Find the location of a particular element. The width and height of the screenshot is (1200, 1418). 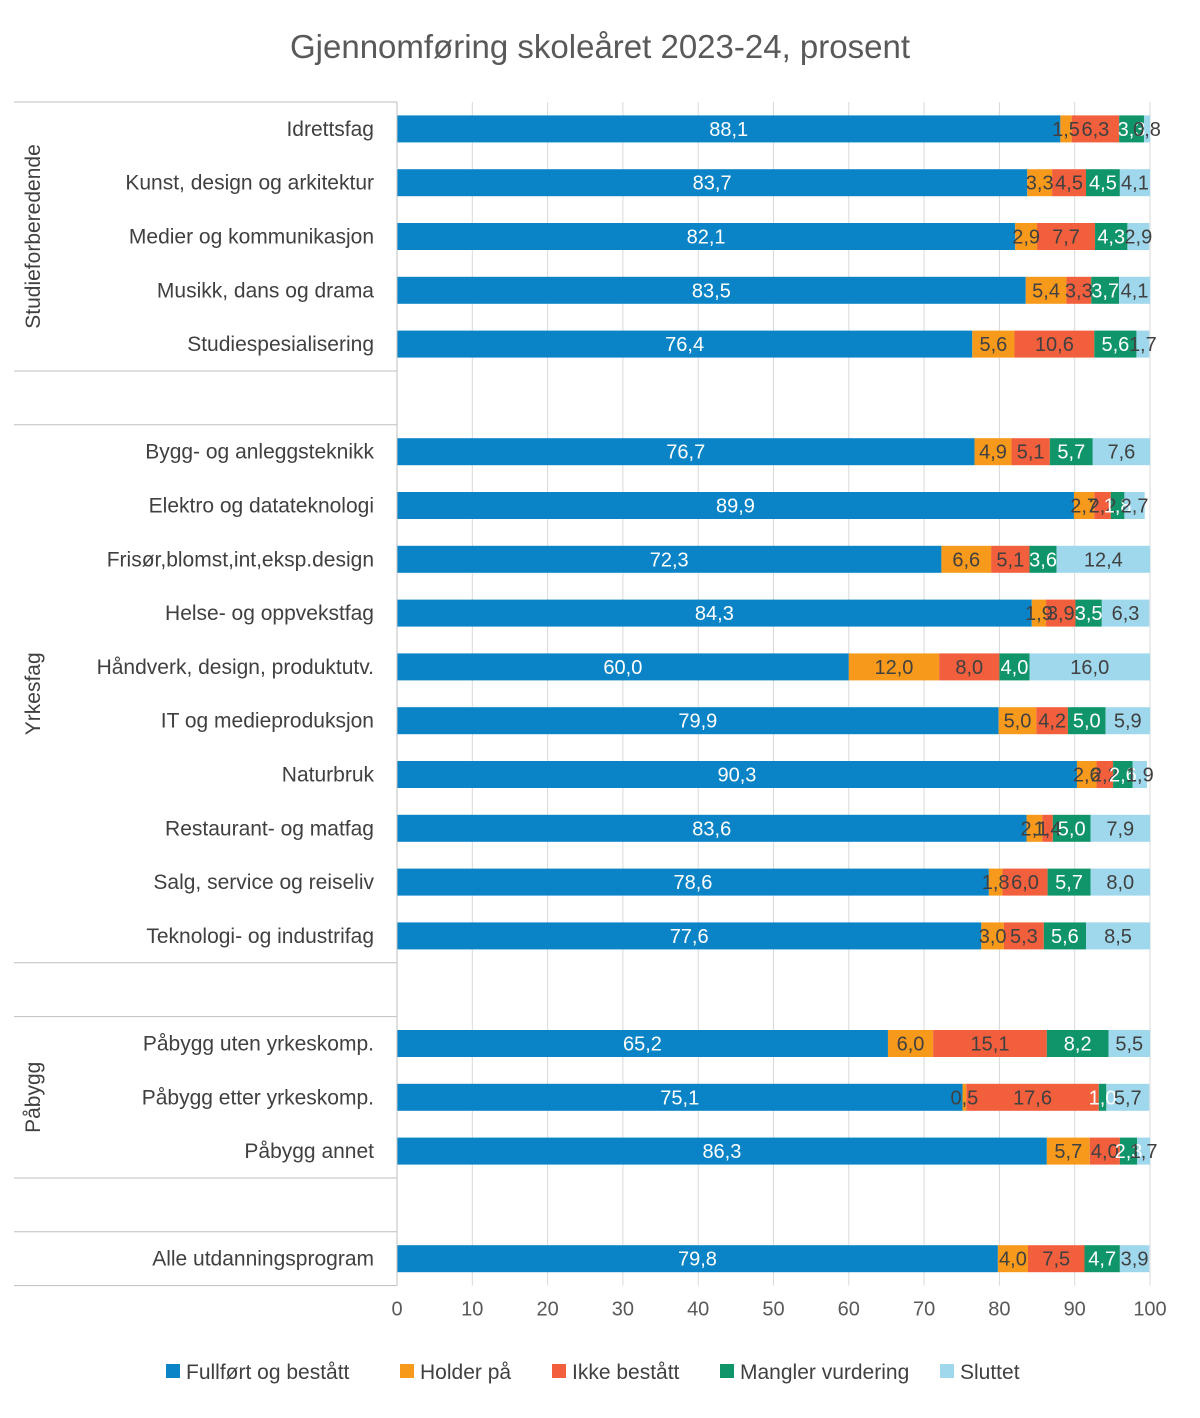

group-label: Påbygg is located at coordinates (33, 1097).